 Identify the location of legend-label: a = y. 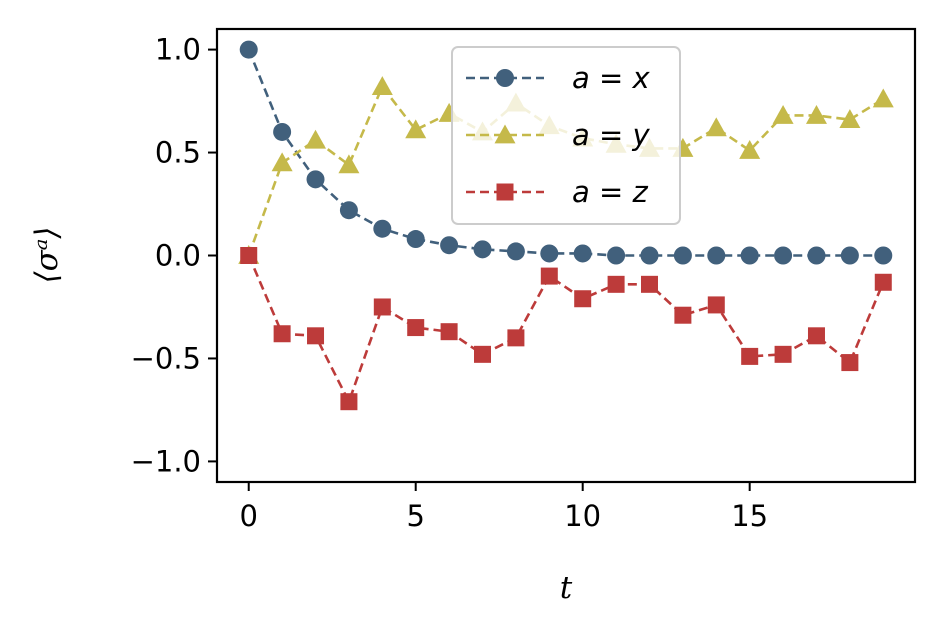
(611, 135).